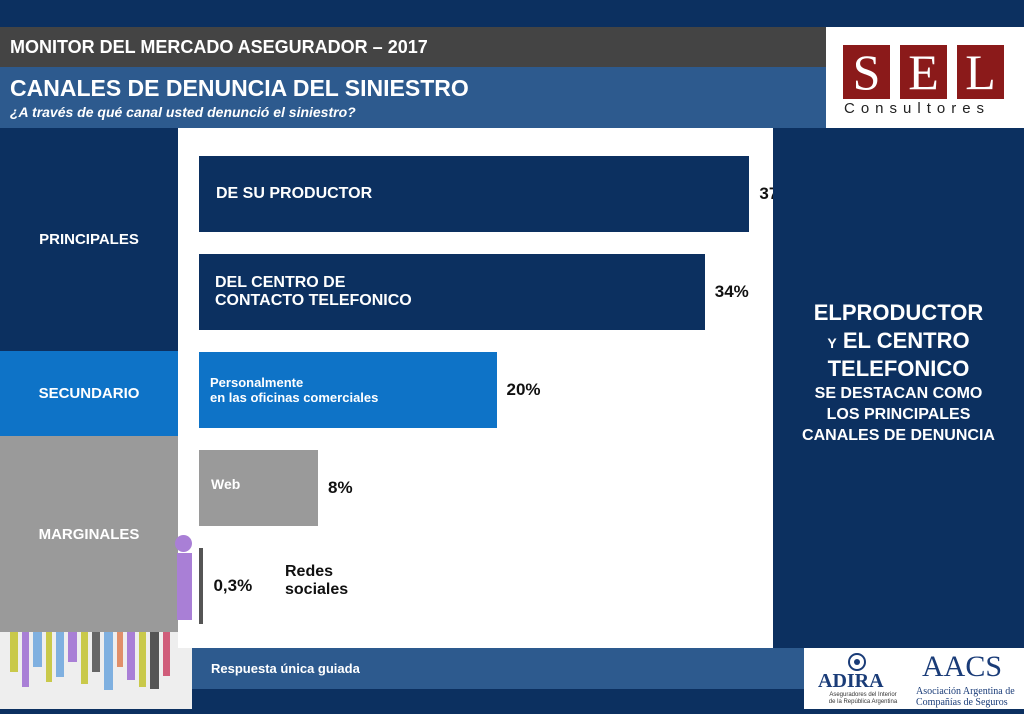  Describe the element at coordinates (851, 681) in the screenshot. I see `adira-logo: ADIRA` at that location.